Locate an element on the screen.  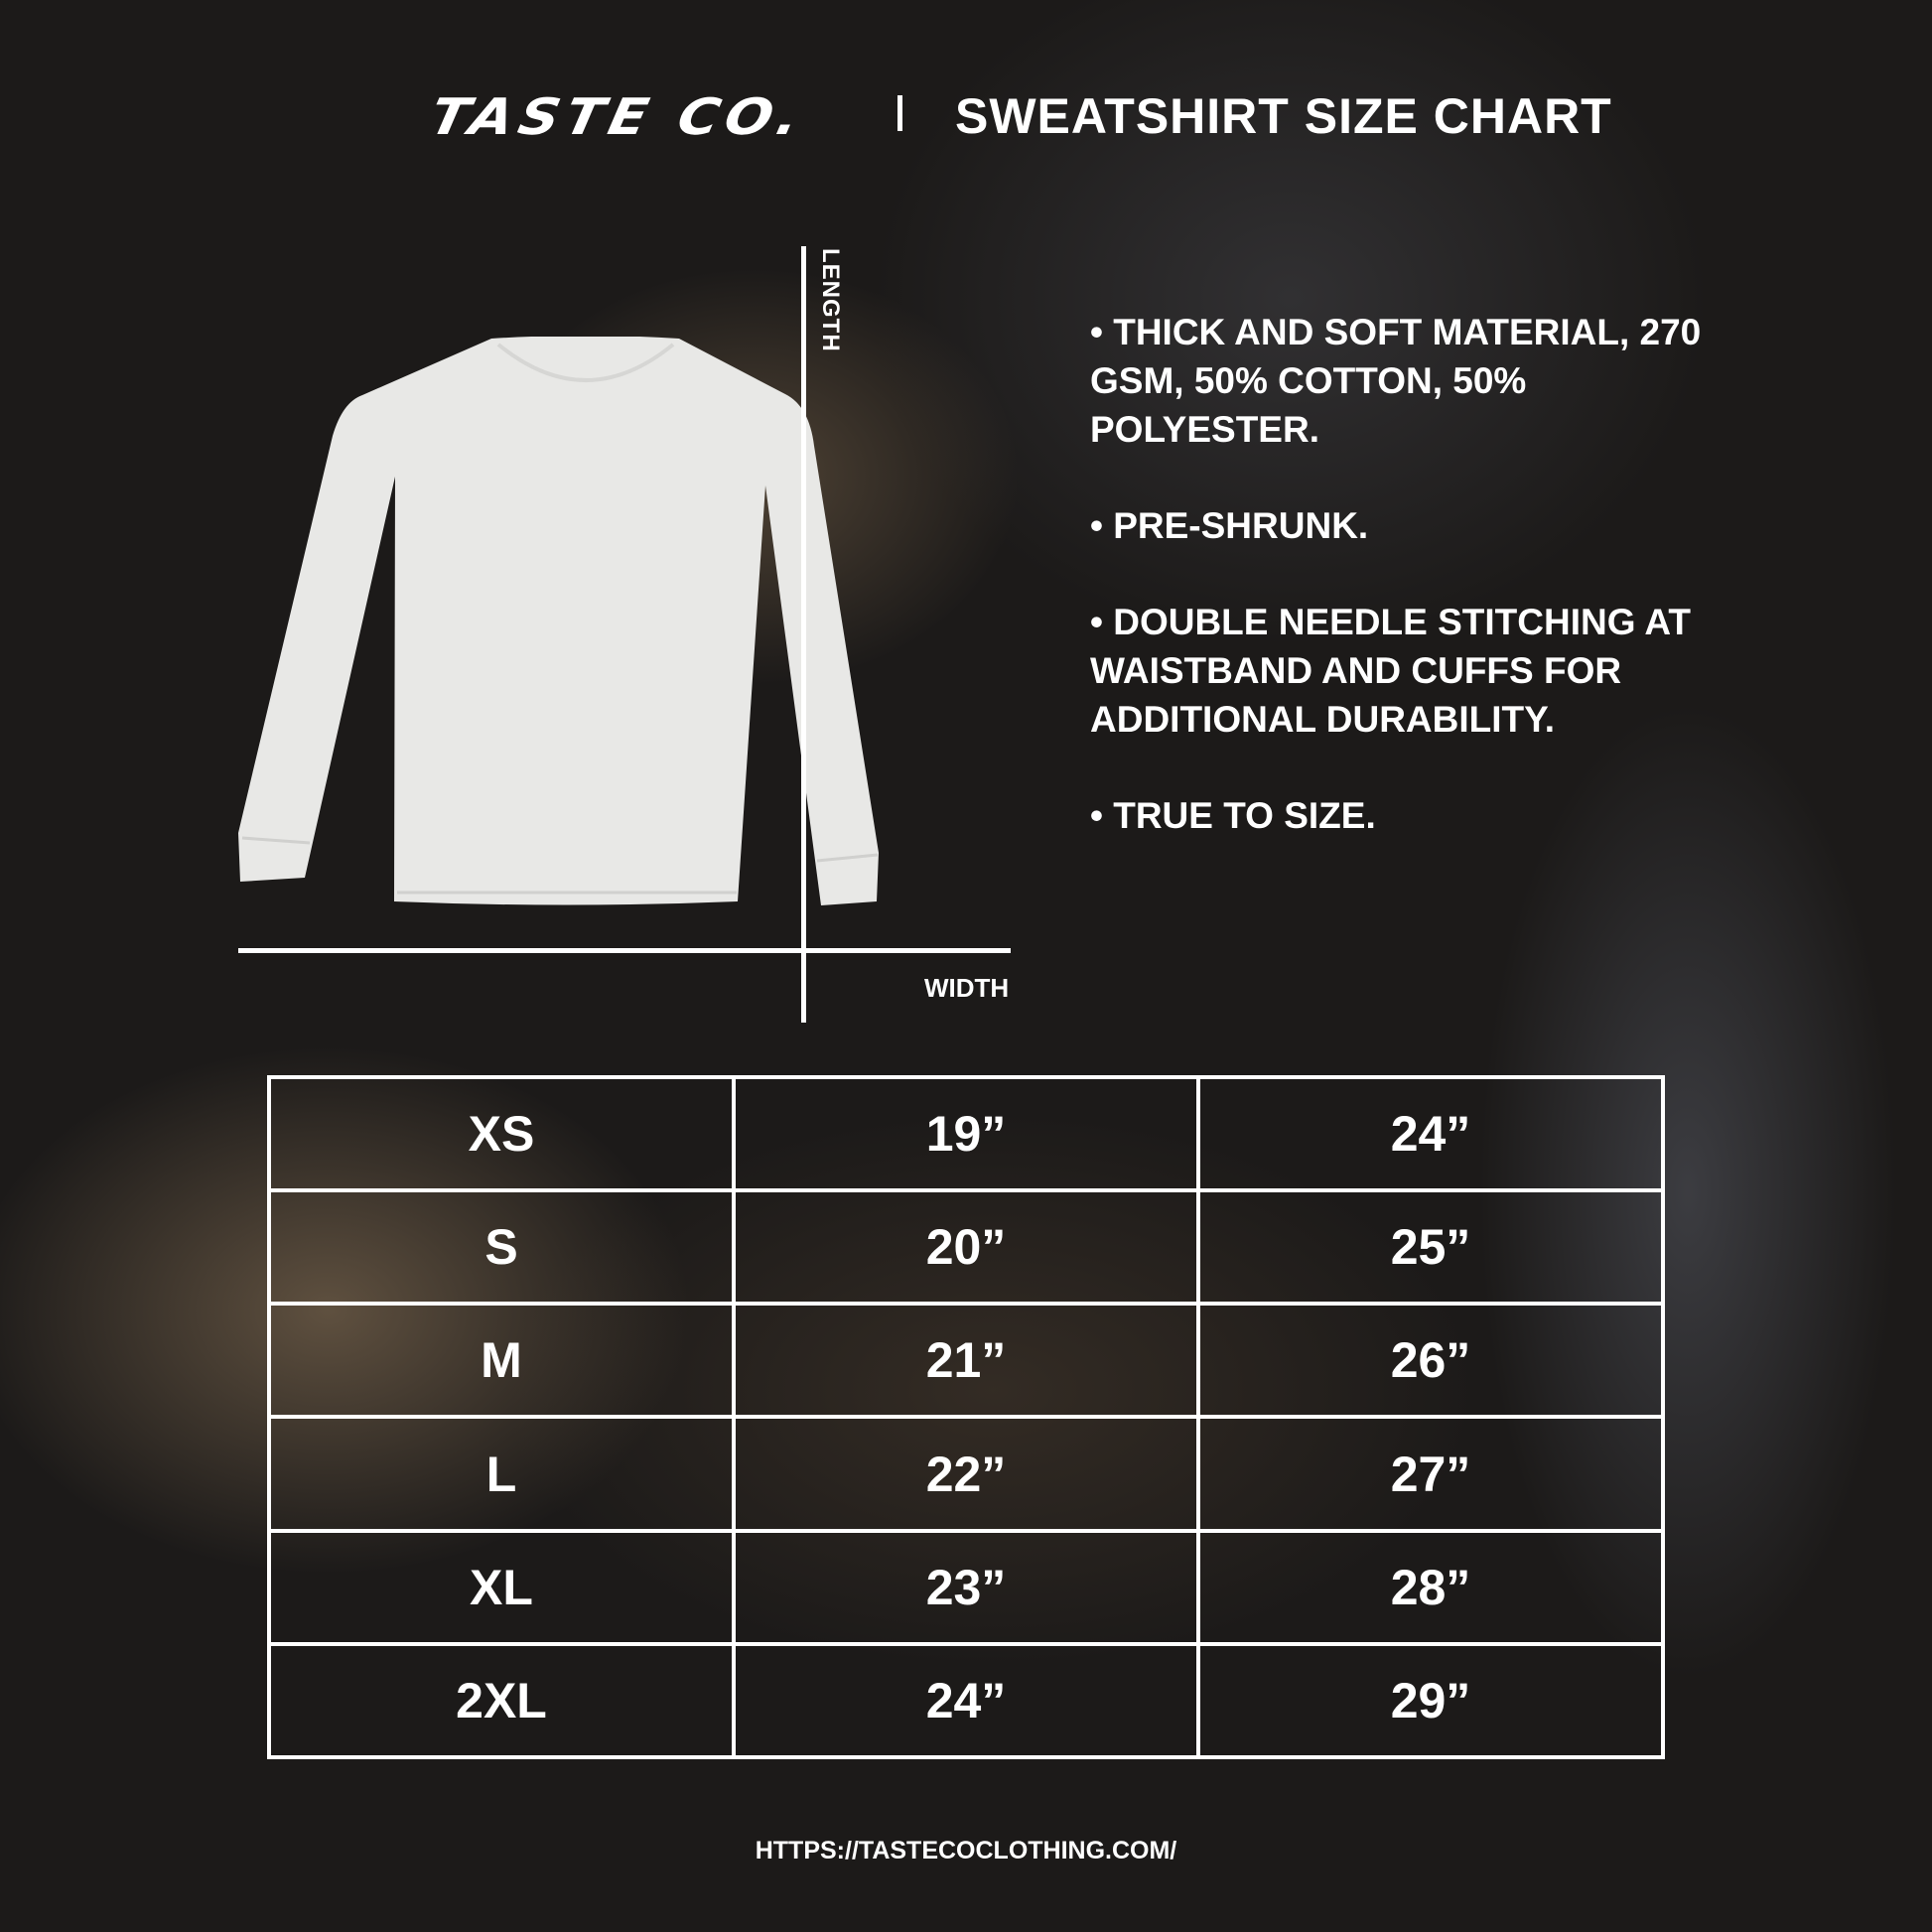
shirt-cuff-lines is located at coordinates (560, 866).